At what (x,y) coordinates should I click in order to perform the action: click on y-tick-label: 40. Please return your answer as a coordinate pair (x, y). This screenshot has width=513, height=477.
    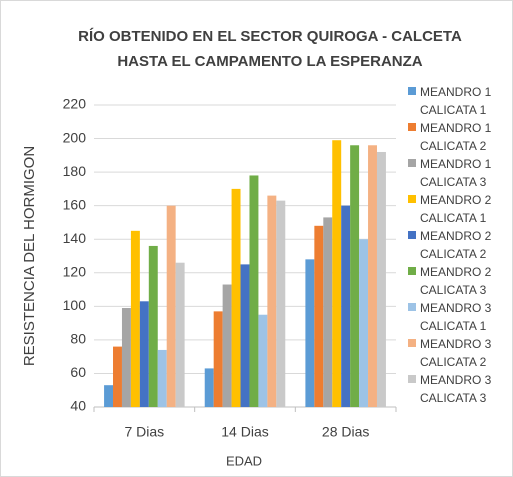
    Looking at the image, I should click on (78, 406).